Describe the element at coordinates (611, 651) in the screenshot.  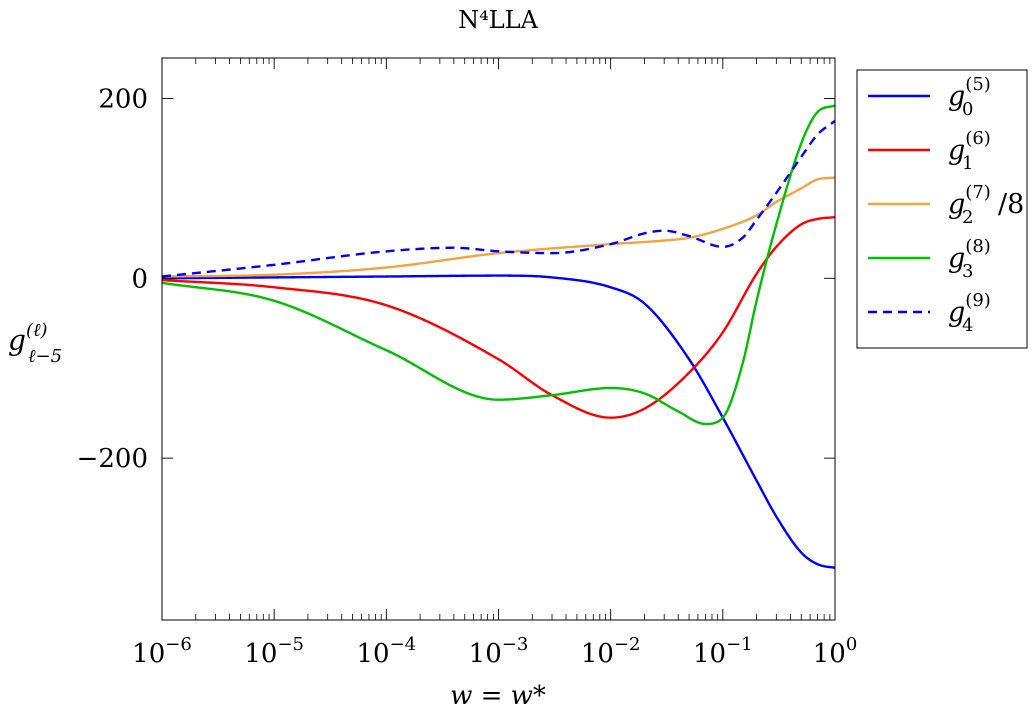
I see `x-tick-label-4: 10⁻²` at that location.